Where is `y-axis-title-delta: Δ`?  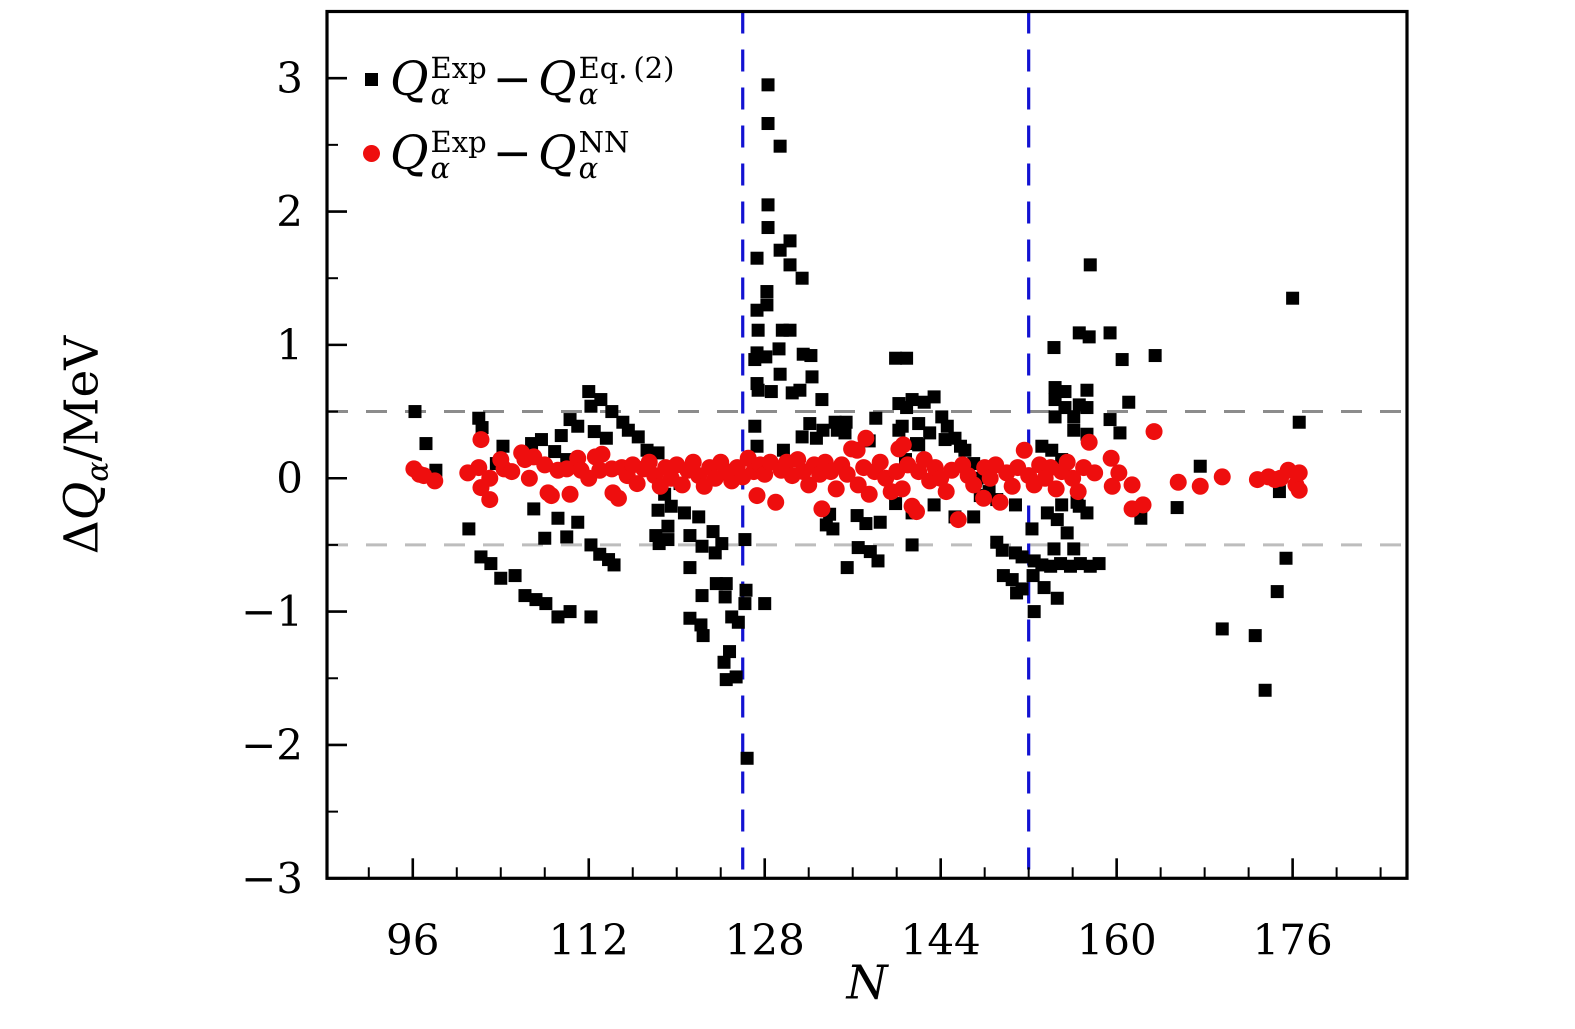
y-axis-title-delta: Δ is located at coordinates (82, 537).